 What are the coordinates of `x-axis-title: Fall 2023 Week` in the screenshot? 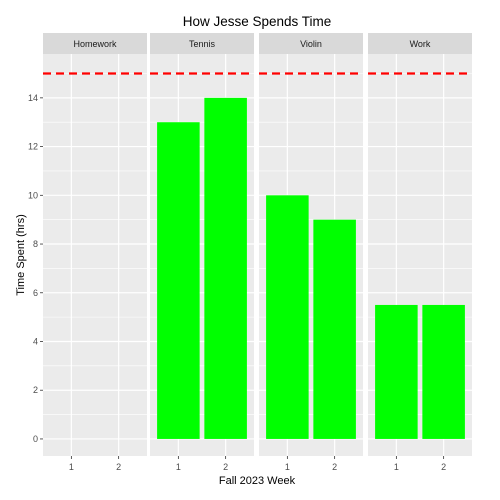 It's located at (257, 481).